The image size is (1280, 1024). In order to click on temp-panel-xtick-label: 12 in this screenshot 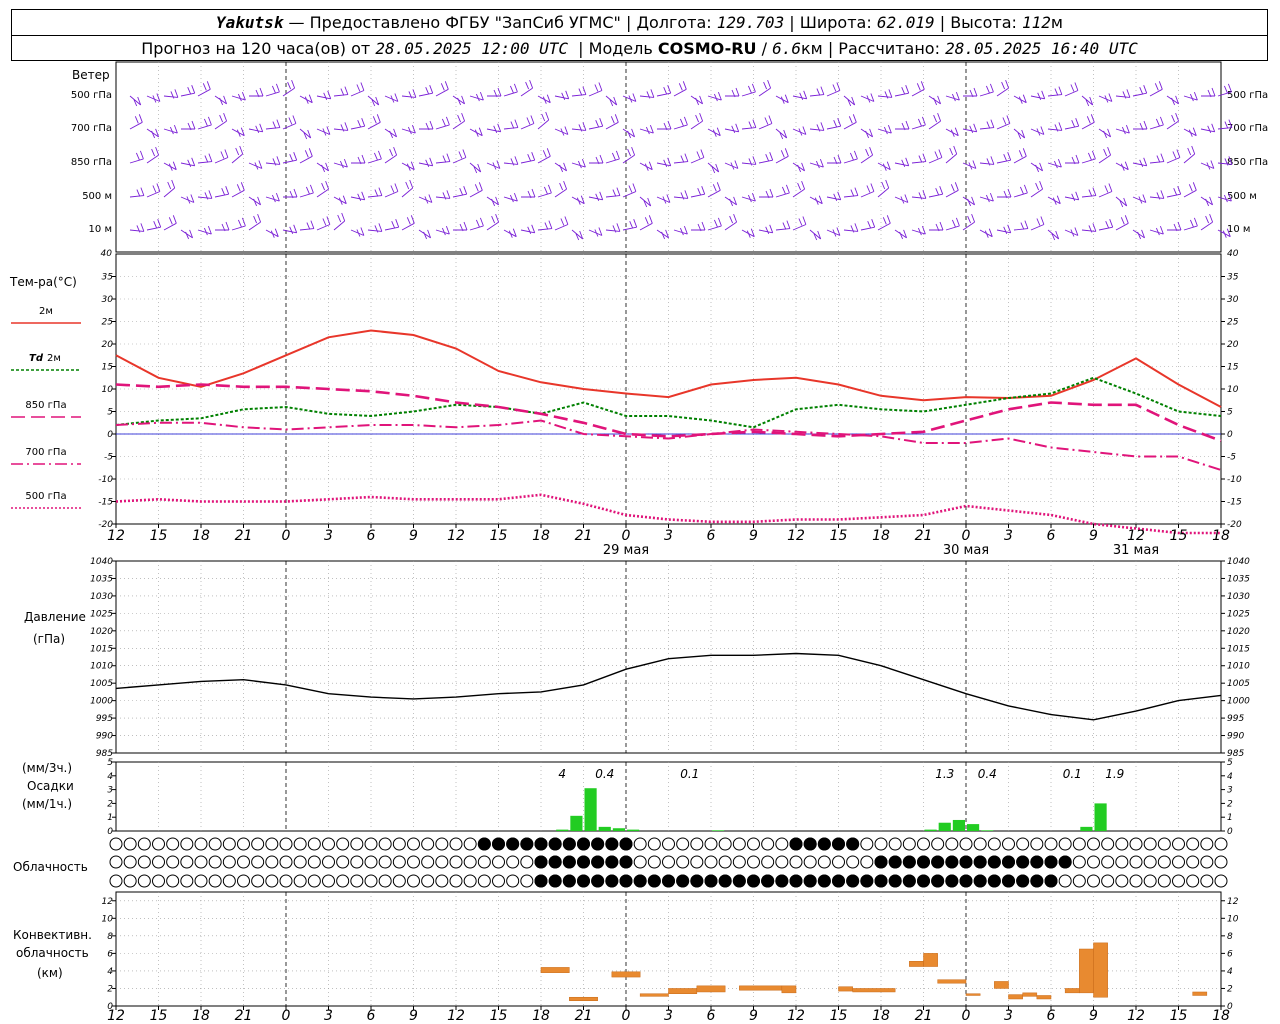, I will do `click(796, 536)`.